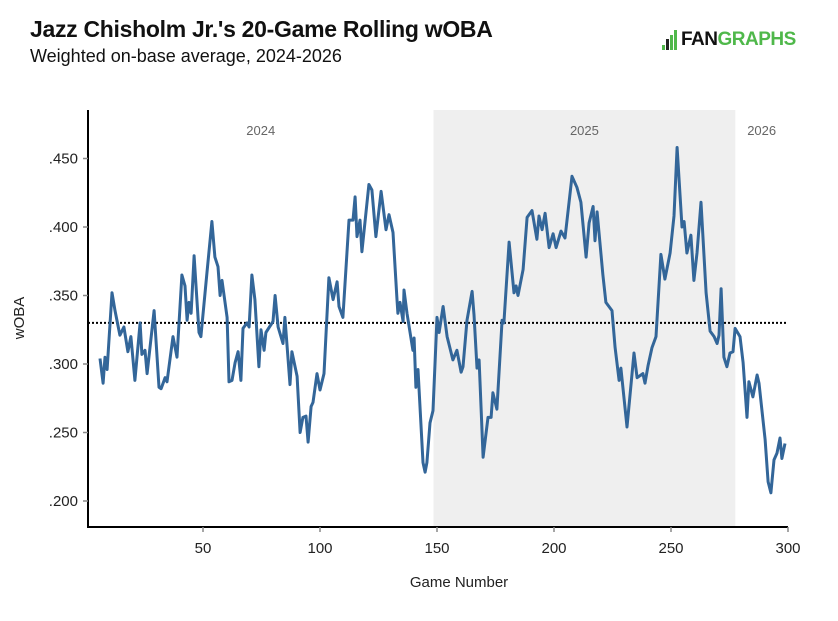 The height and width of the screenshot is (621, 838). I want to click on y-tick-label: .200, so click(63, 501).